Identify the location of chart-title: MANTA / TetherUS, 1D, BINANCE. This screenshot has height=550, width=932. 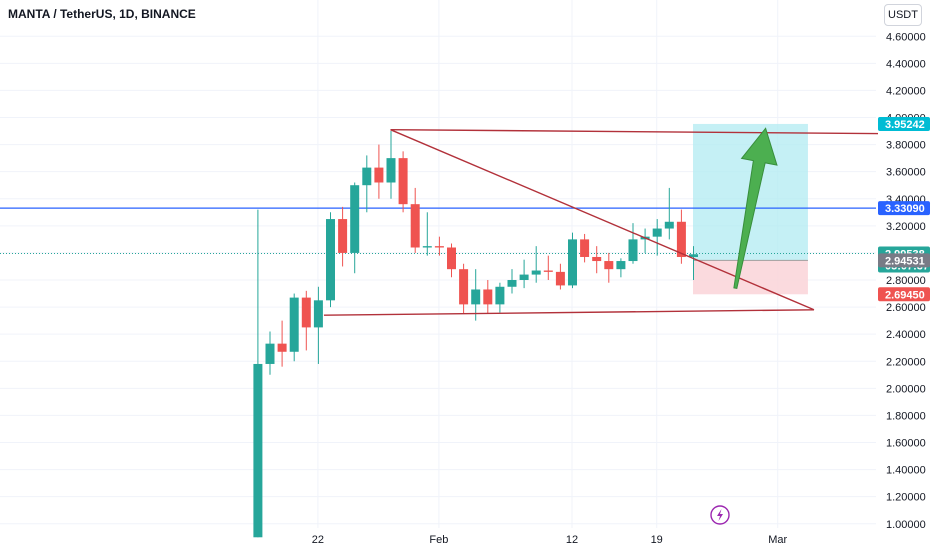
(102, 14).